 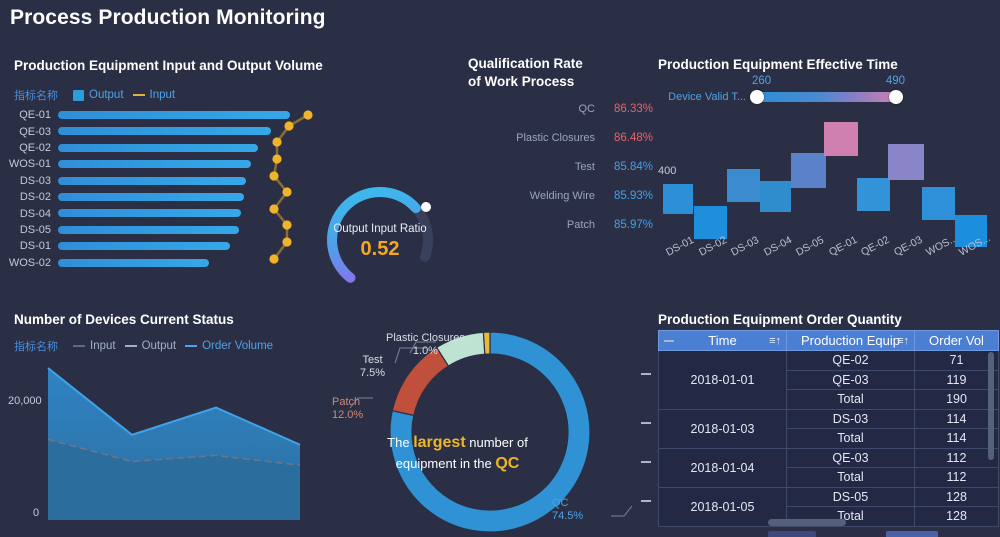 I want to click on table-header-order-vol-label: Order Vol, so click(x=956, y=340).